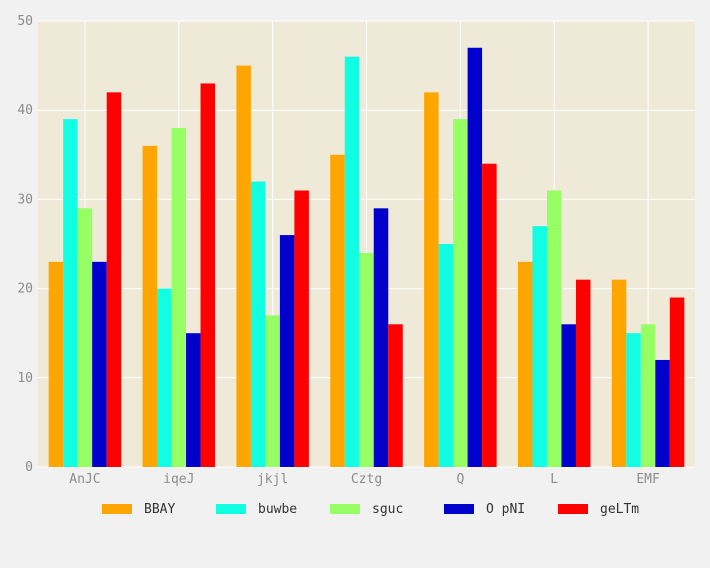 The image size is (710, 568). I want to click on bar-BBAY-jkjl, so click(243, 266).